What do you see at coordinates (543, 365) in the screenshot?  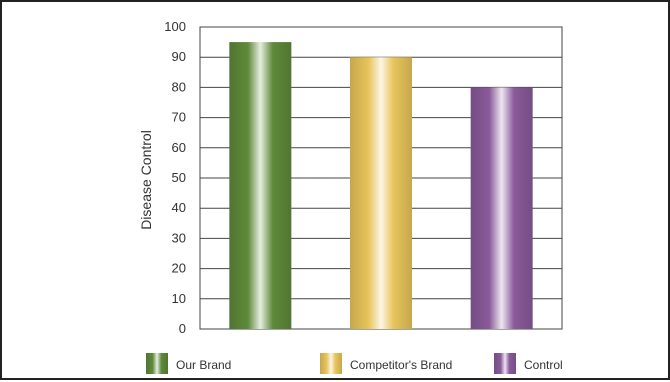 I see `legend-label: Control` at bounding box center [543, 365].